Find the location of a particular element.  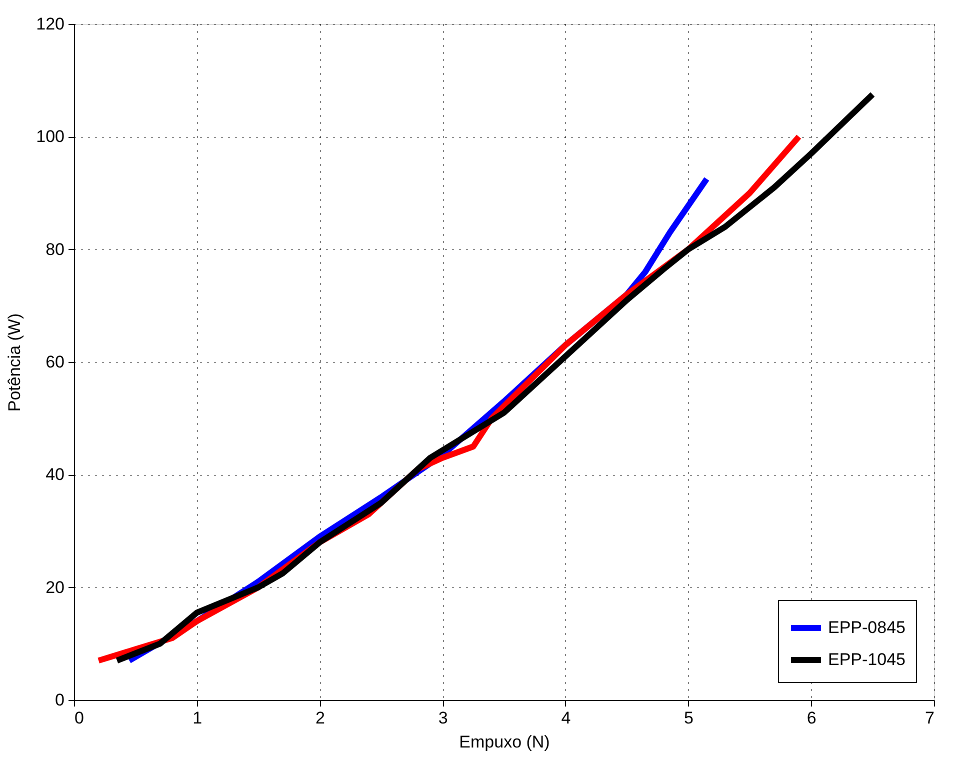

x-axis-title: Empuxo (N) is located at coordinates (504, 742).